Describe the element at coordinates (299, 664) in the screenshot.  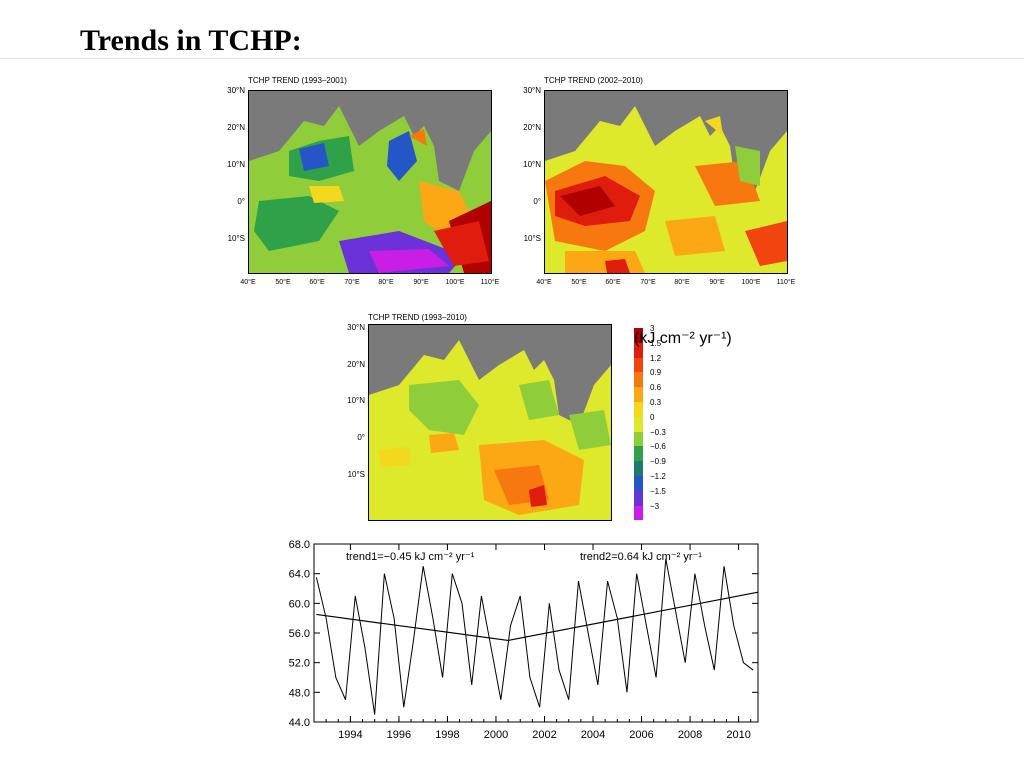
I see `y-tick-label: 52.0` at that location.